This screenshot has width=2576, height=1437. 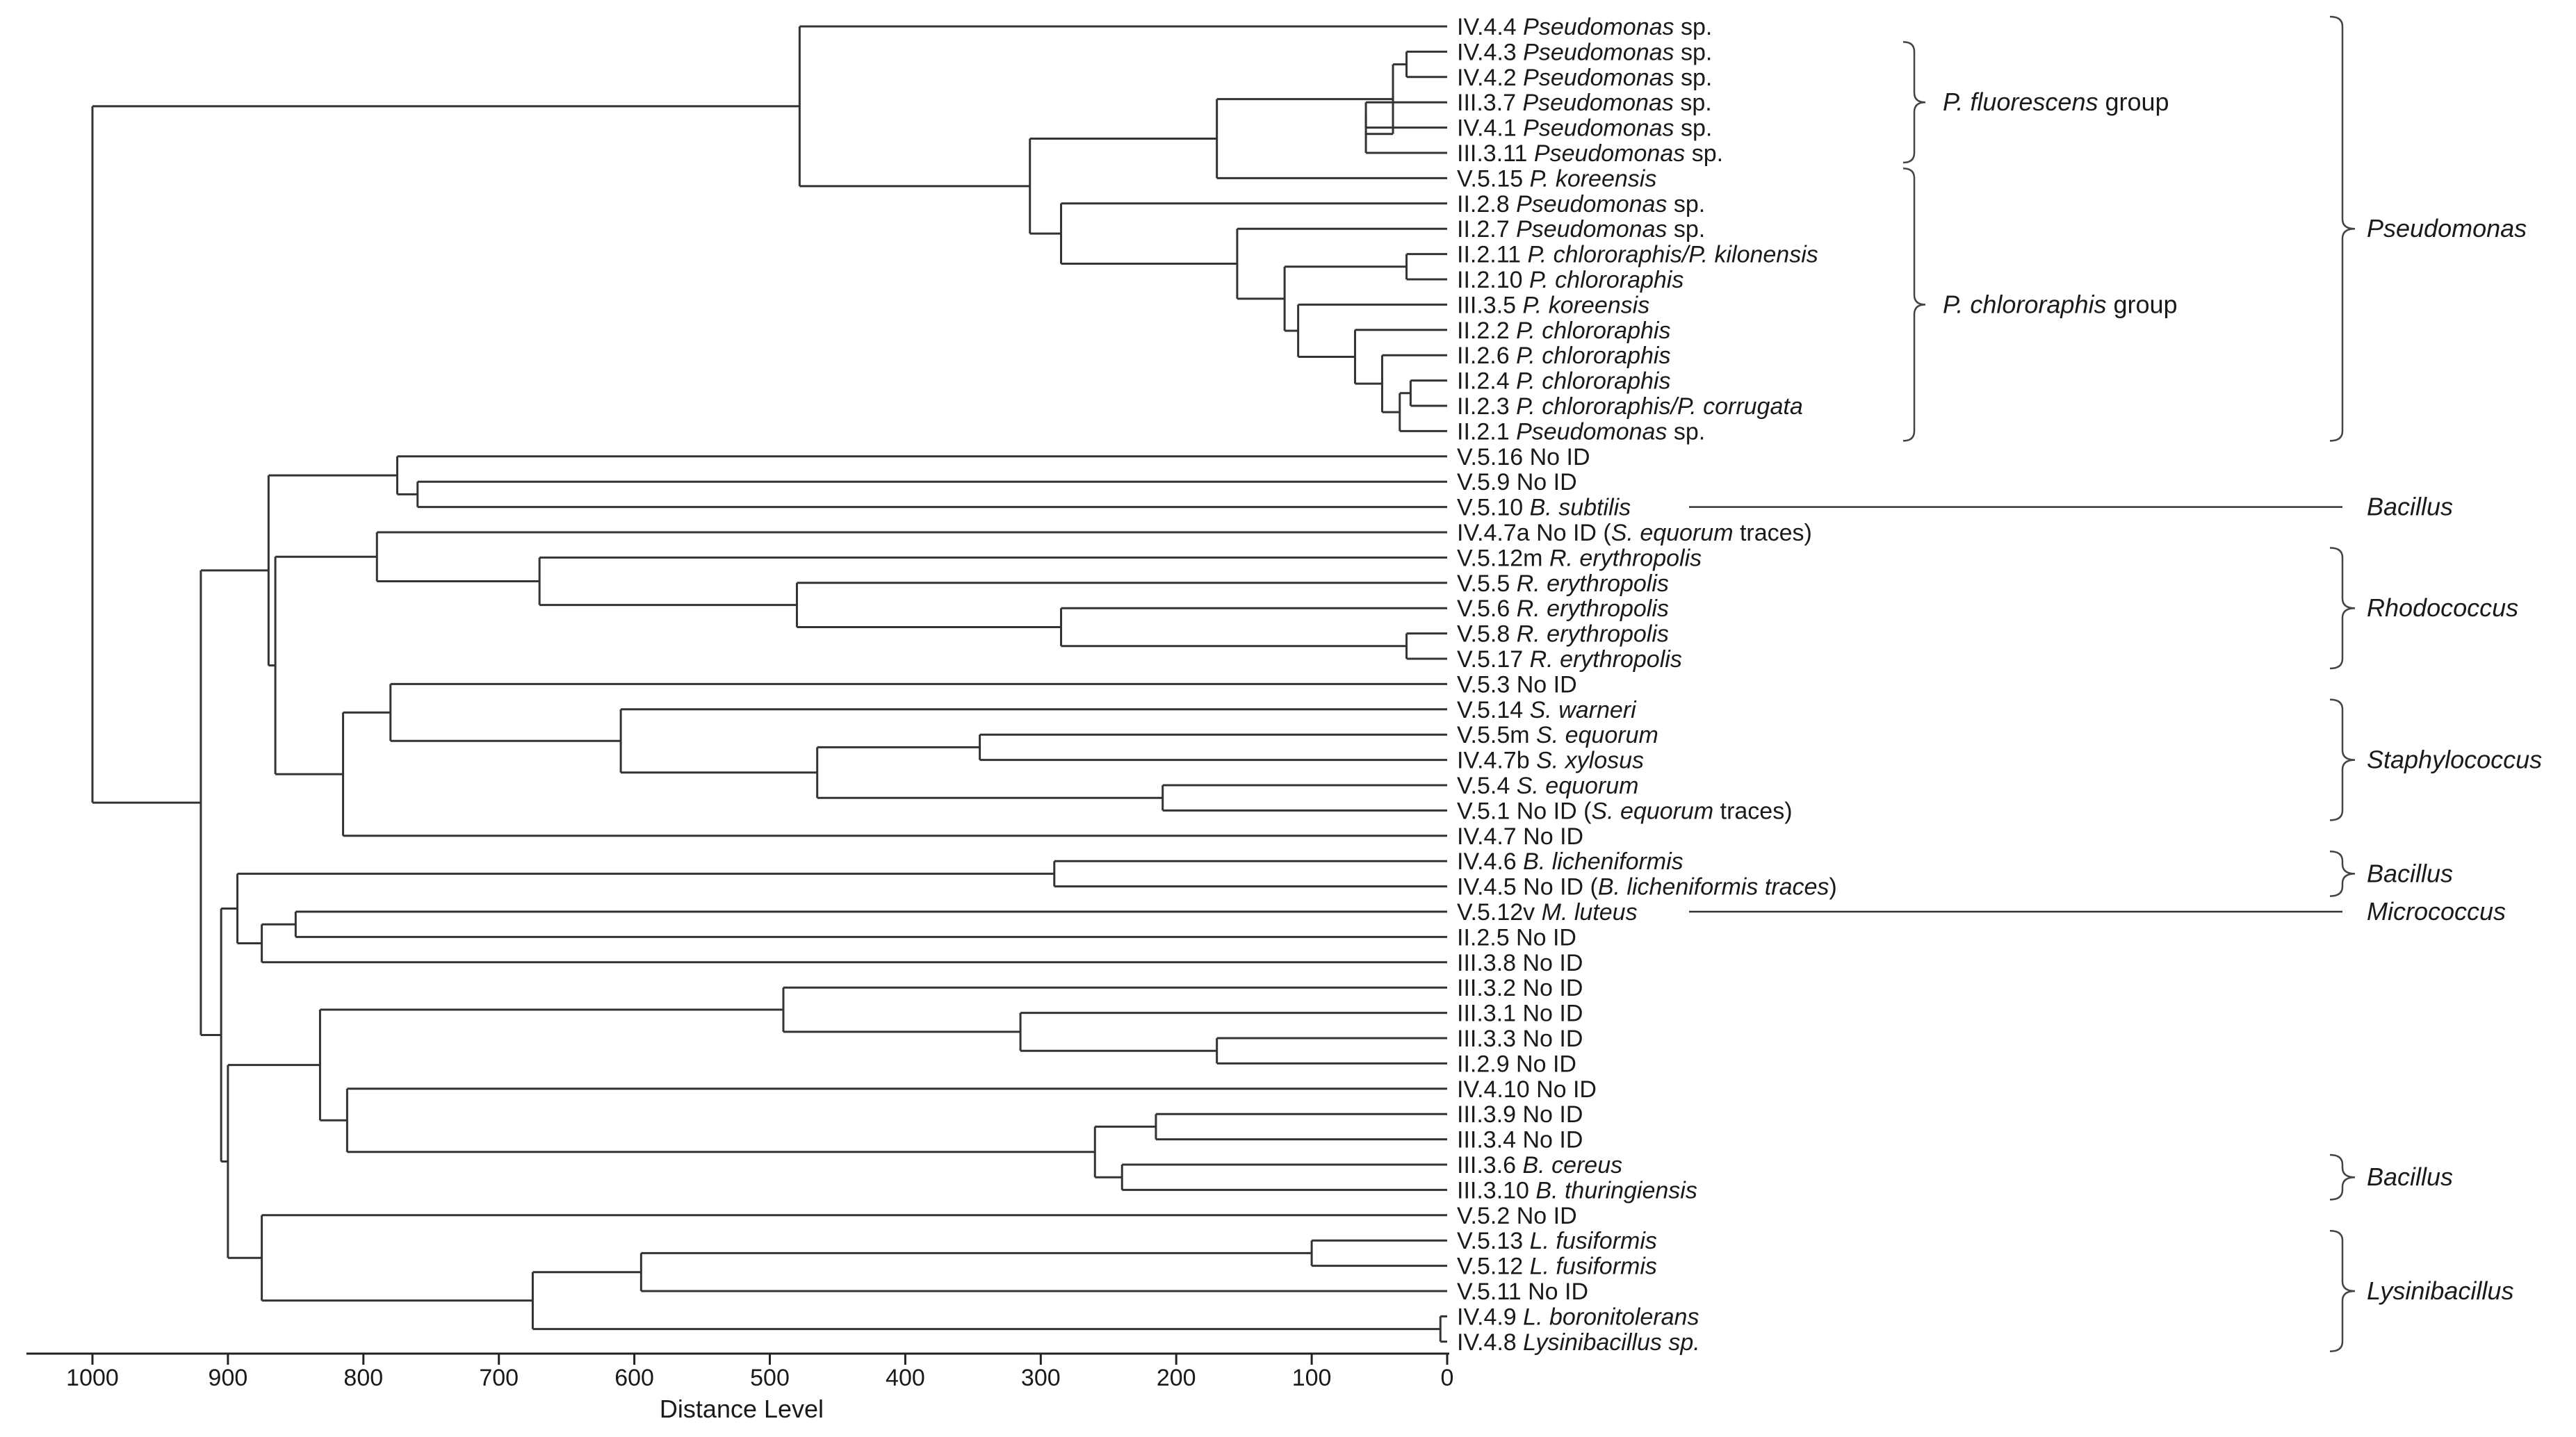 I want to click on leaf-label: III.3.10 B. thuringiensis, so click(x=1577, y=1190).